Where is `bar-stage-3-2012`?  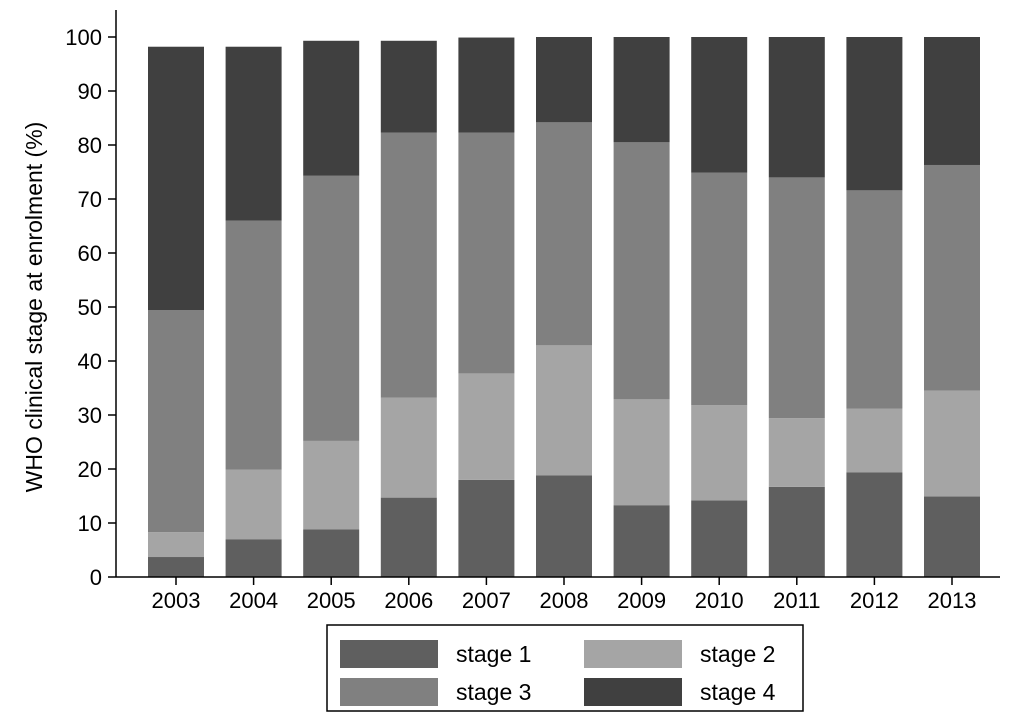
bar-stage-3-2012 is located at coordinates (874, 299).